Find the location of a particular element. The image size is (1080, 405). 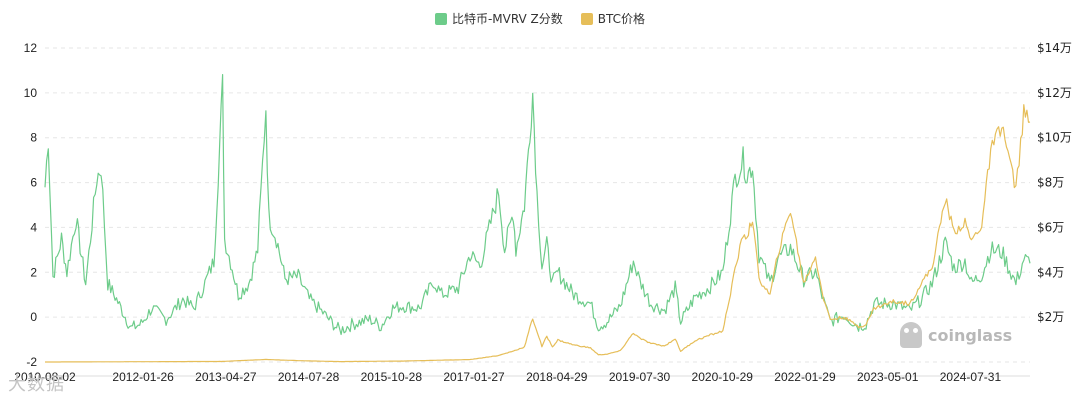

y-right-tick-label: $14万 is located at coordinates (1054, 48).